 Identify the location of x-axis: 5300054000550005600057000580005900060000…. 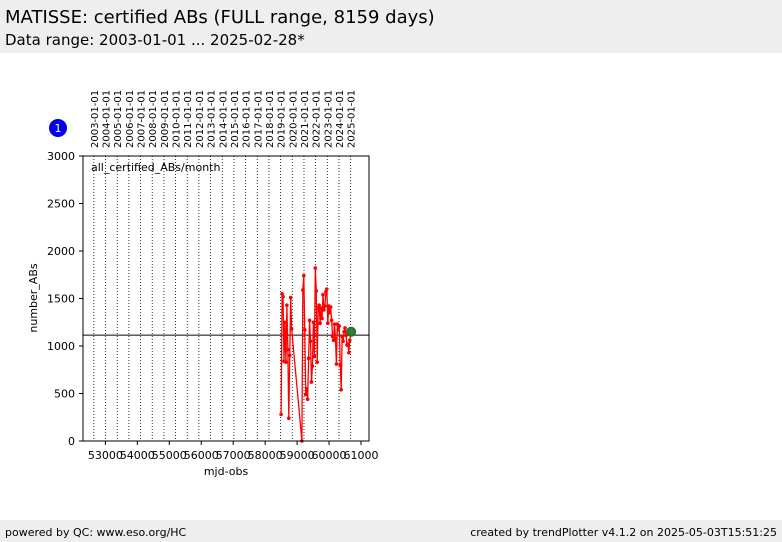
(233, 451).